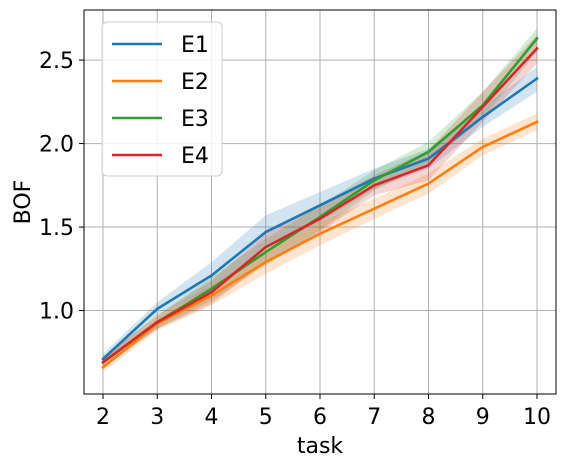  What do you see at coordinates (195, 82) in the screenshot?
I see `legend-label: E2` at bounding box center [195, 82].